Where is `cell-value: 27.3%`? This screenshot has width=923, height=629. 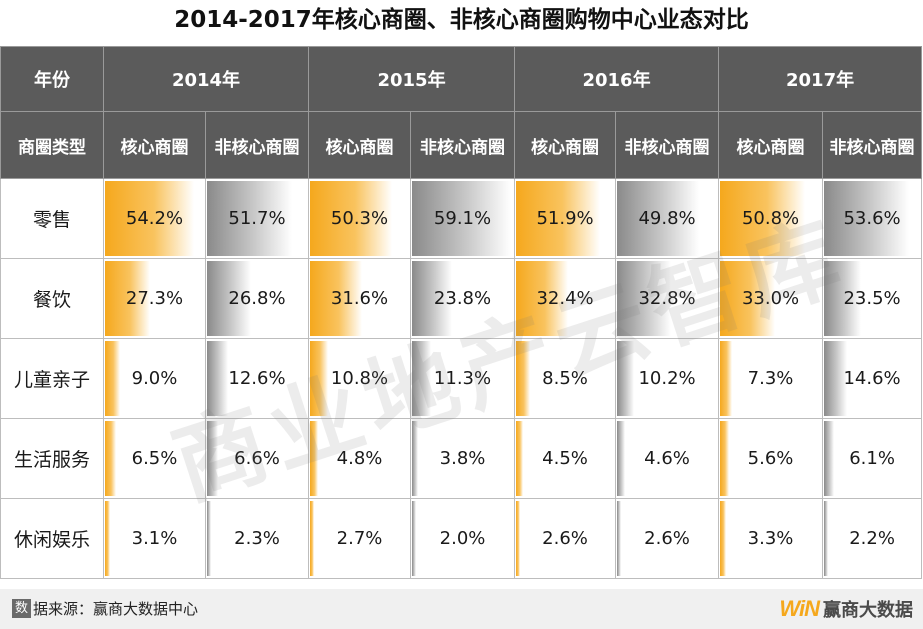
cell-value: 27.3% is located at coordinates (154, 298).